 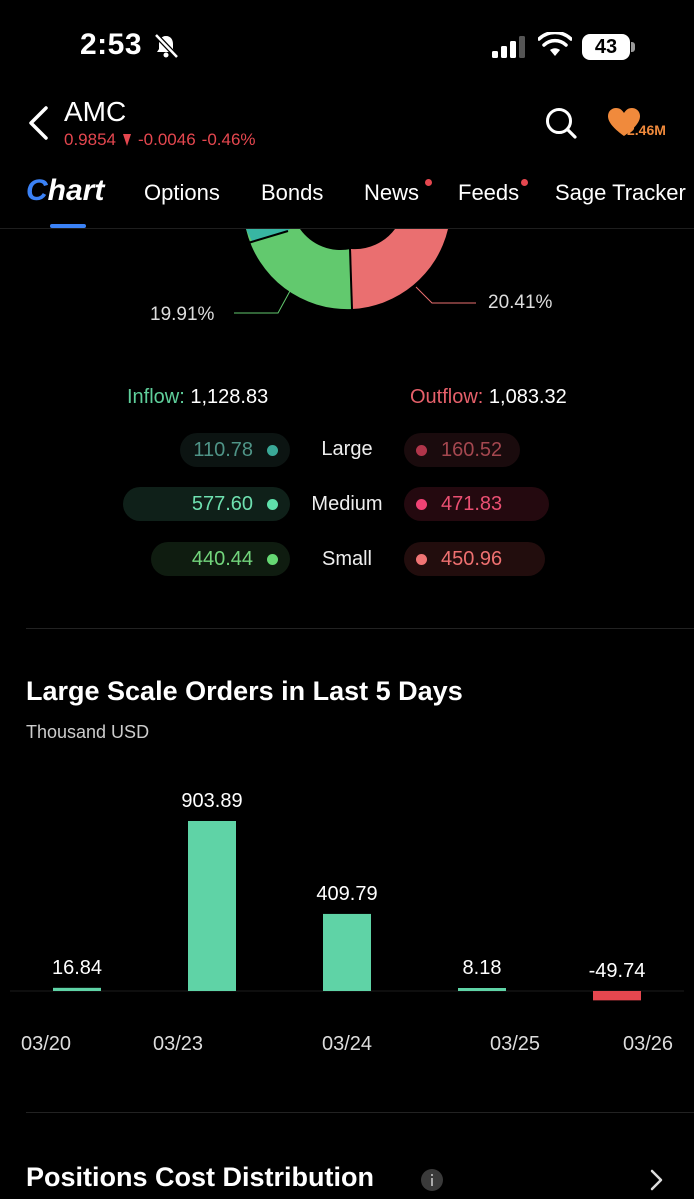 I want to click on outflow-small-pill: 450.96, so click(x=474, y=559).